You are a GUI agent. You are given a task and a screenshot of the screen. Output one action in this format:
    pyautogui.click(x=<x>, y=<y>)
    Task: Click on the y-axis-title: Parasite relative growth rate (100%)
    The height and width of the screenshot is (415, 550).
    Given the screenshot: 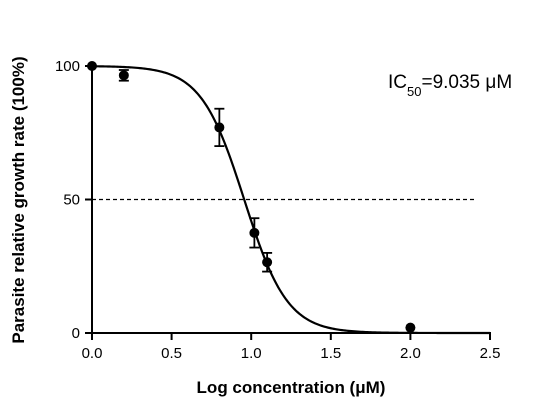 What is the action you would take?
    pyautogui.click(x=18, y=199)
    